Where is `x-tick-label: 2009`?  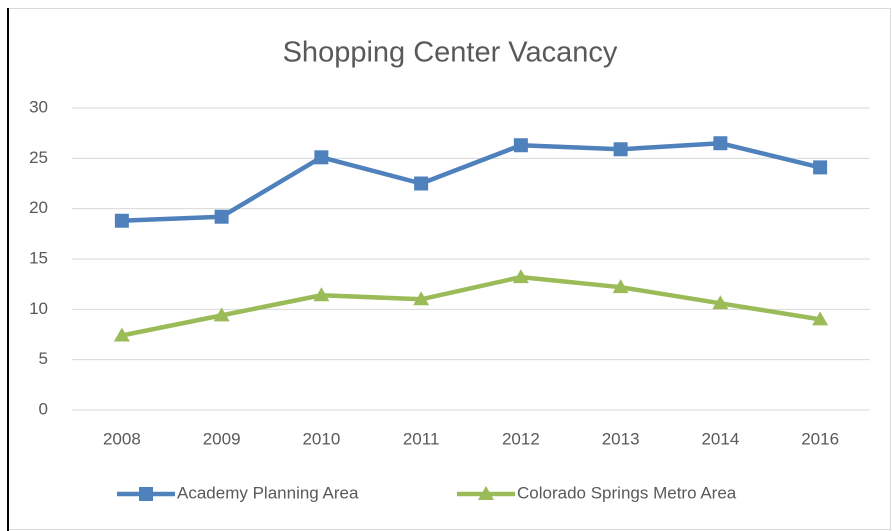
x-tick-label: 2009 is located at coordinates (222, 438).